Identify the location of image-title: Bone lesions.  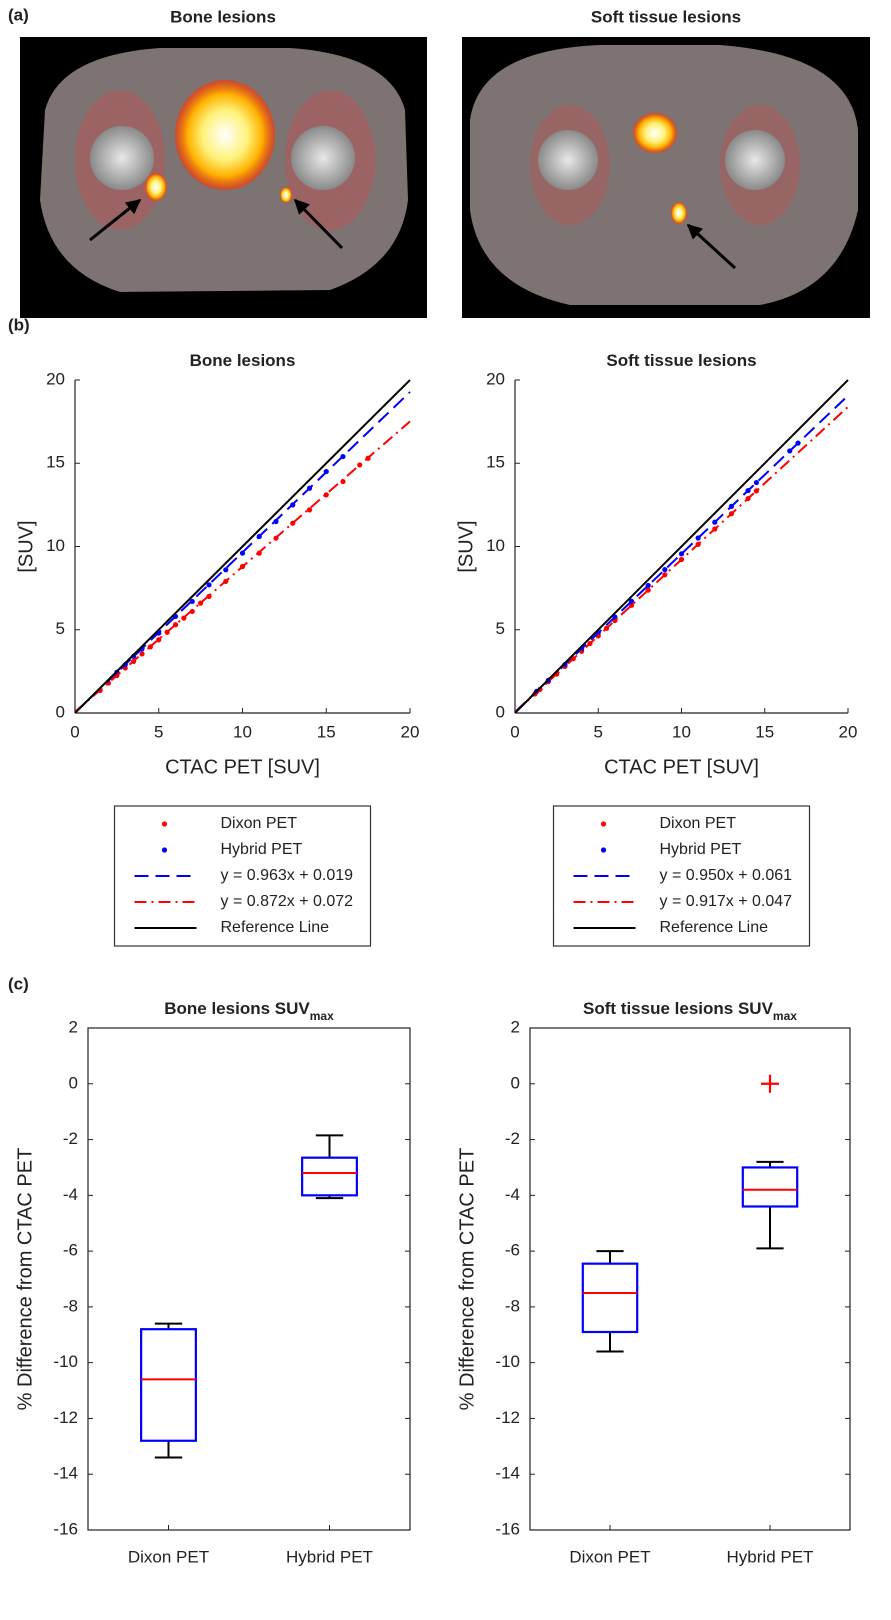
(223, 16).